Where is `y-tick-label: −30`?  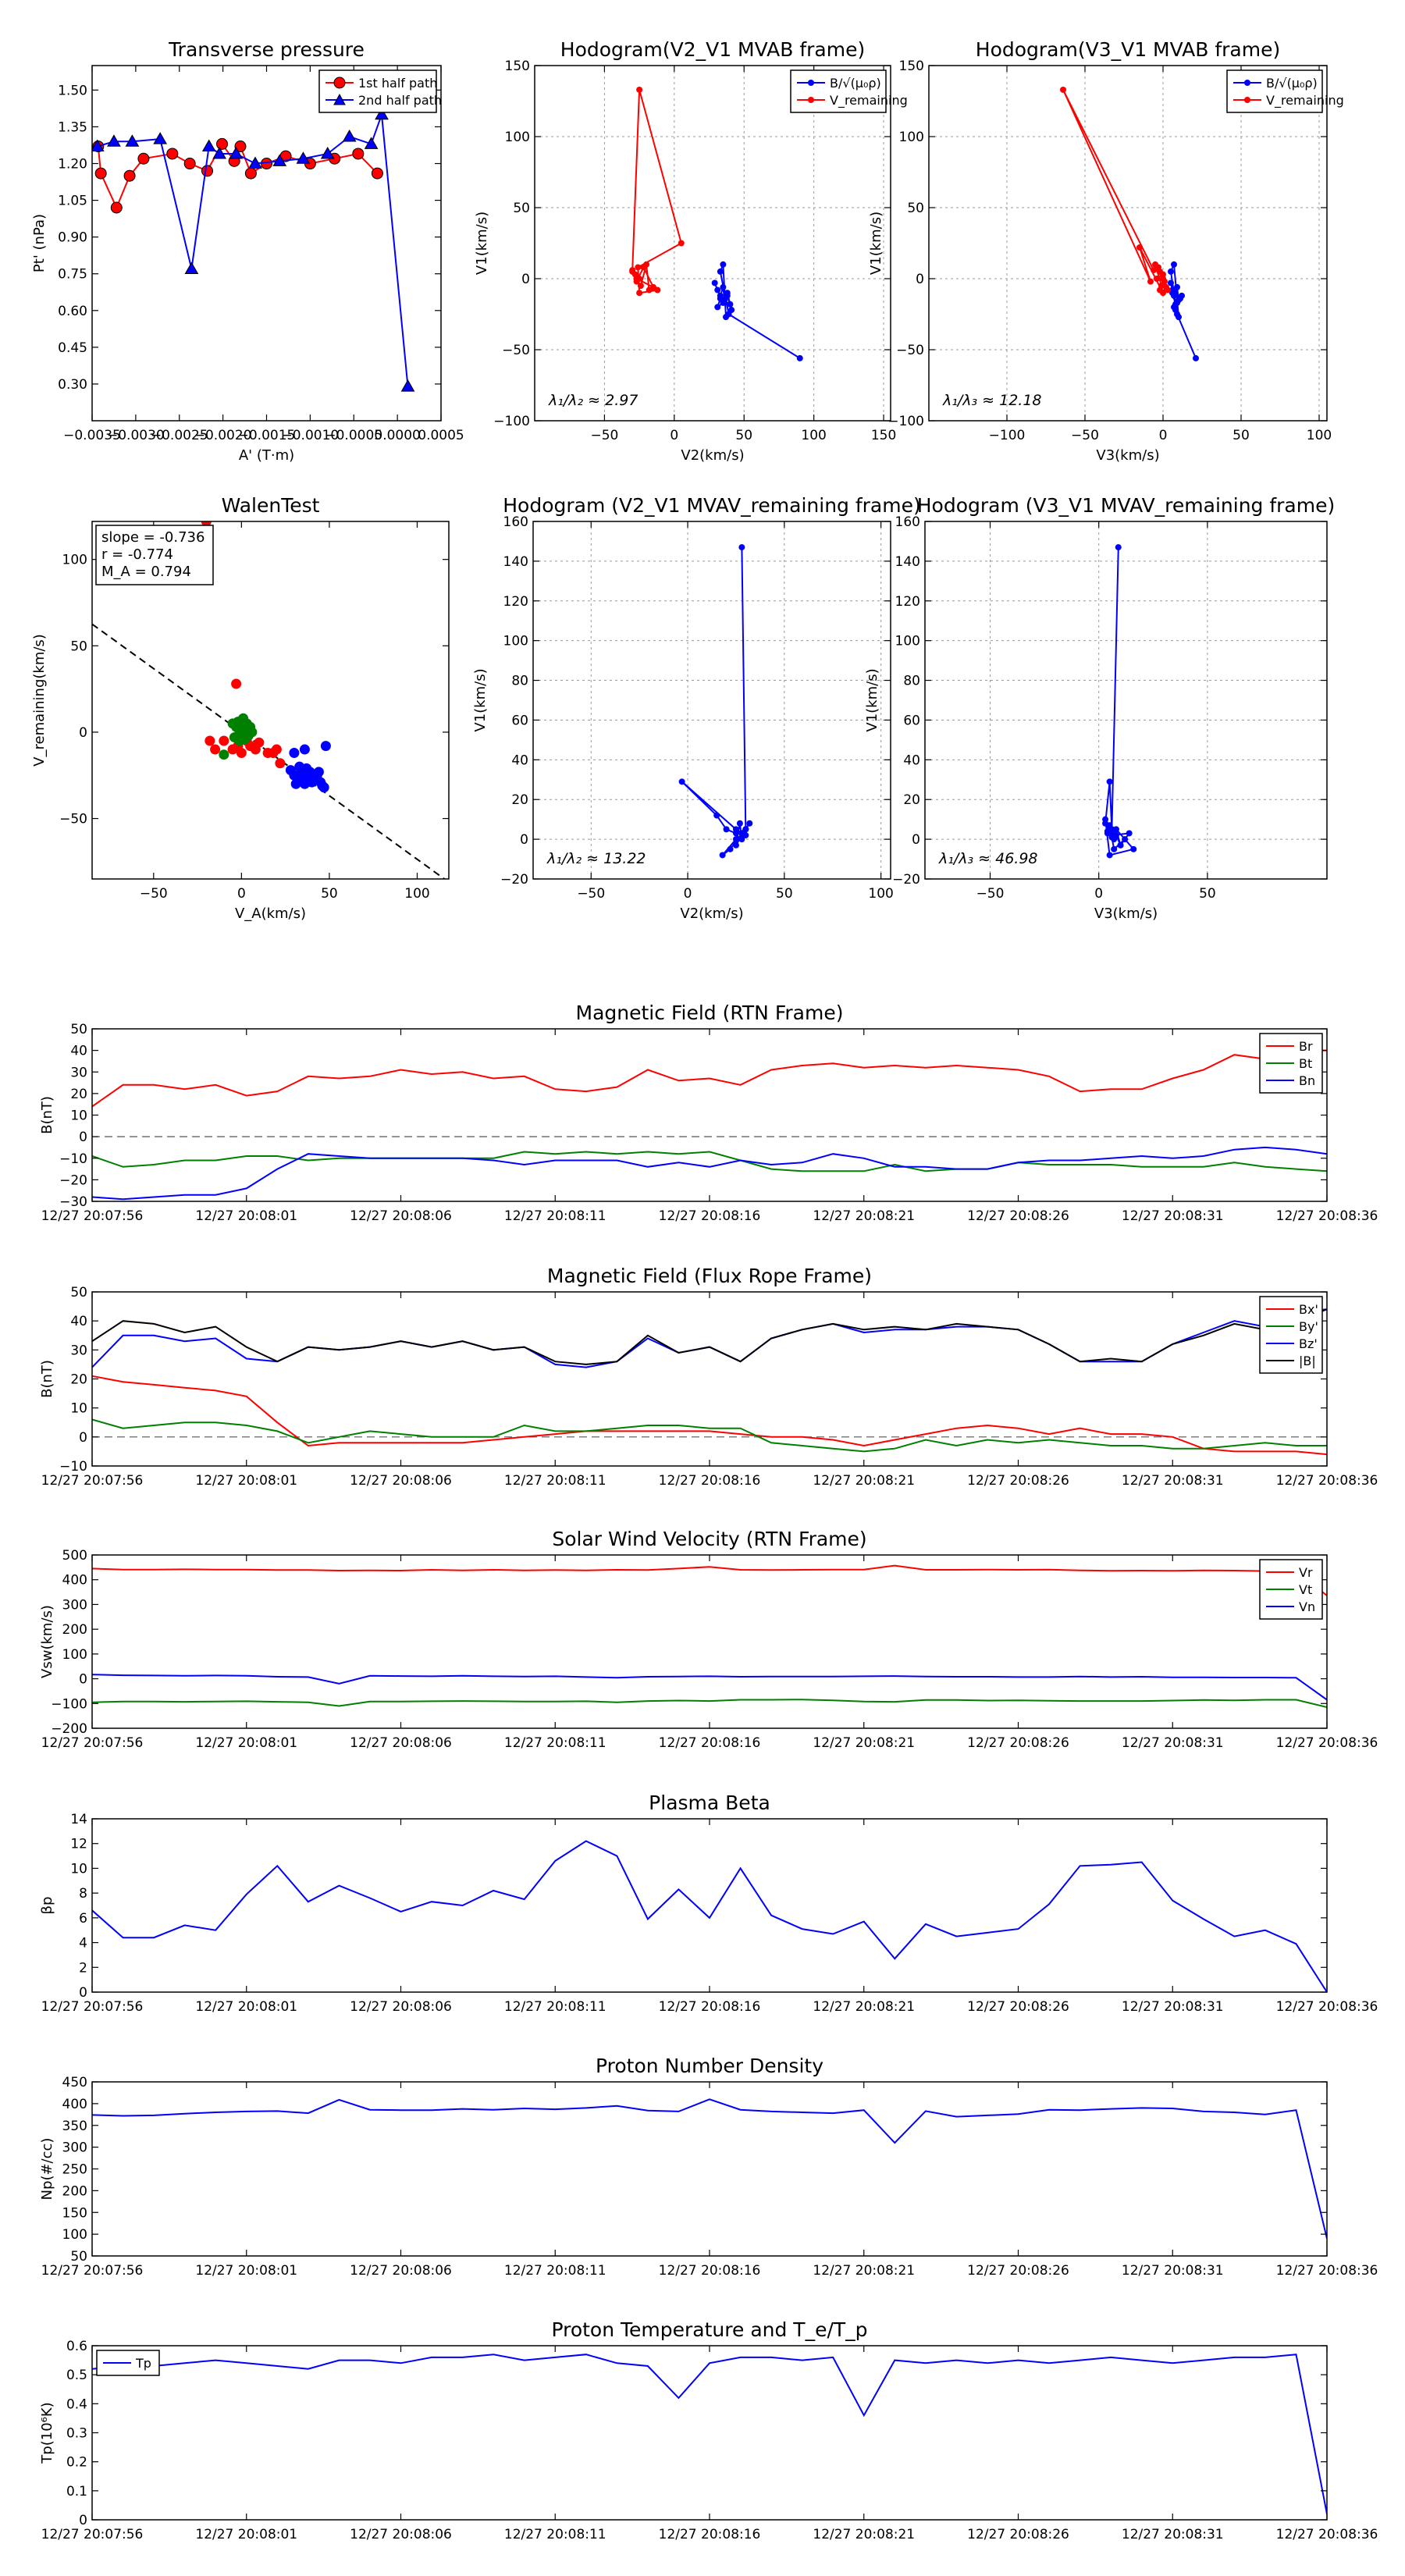
y-tick-label: −30 is located at coordinates (73, 1202).